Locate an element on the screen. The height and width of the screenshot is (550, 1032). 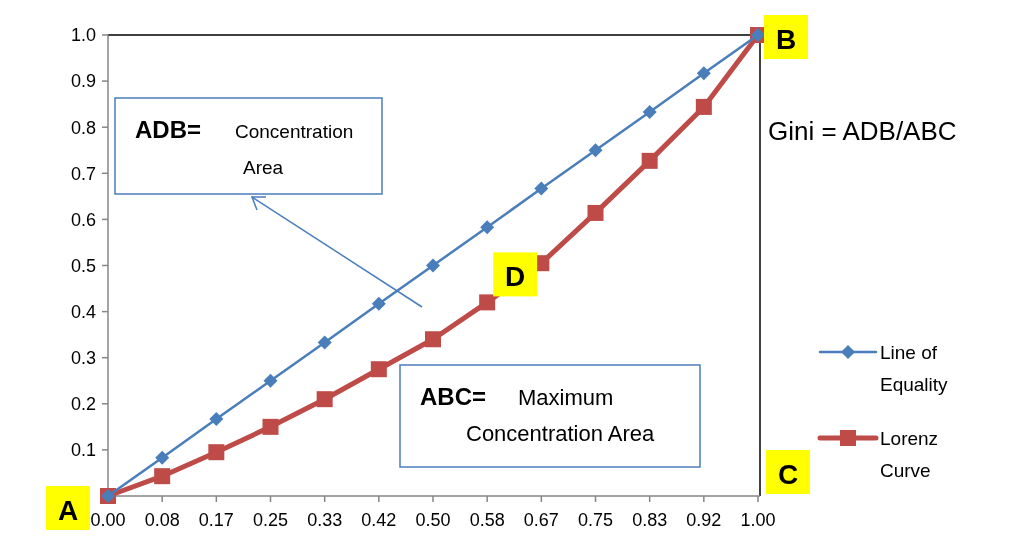
annotation: B is located at coordinates (786, 39).